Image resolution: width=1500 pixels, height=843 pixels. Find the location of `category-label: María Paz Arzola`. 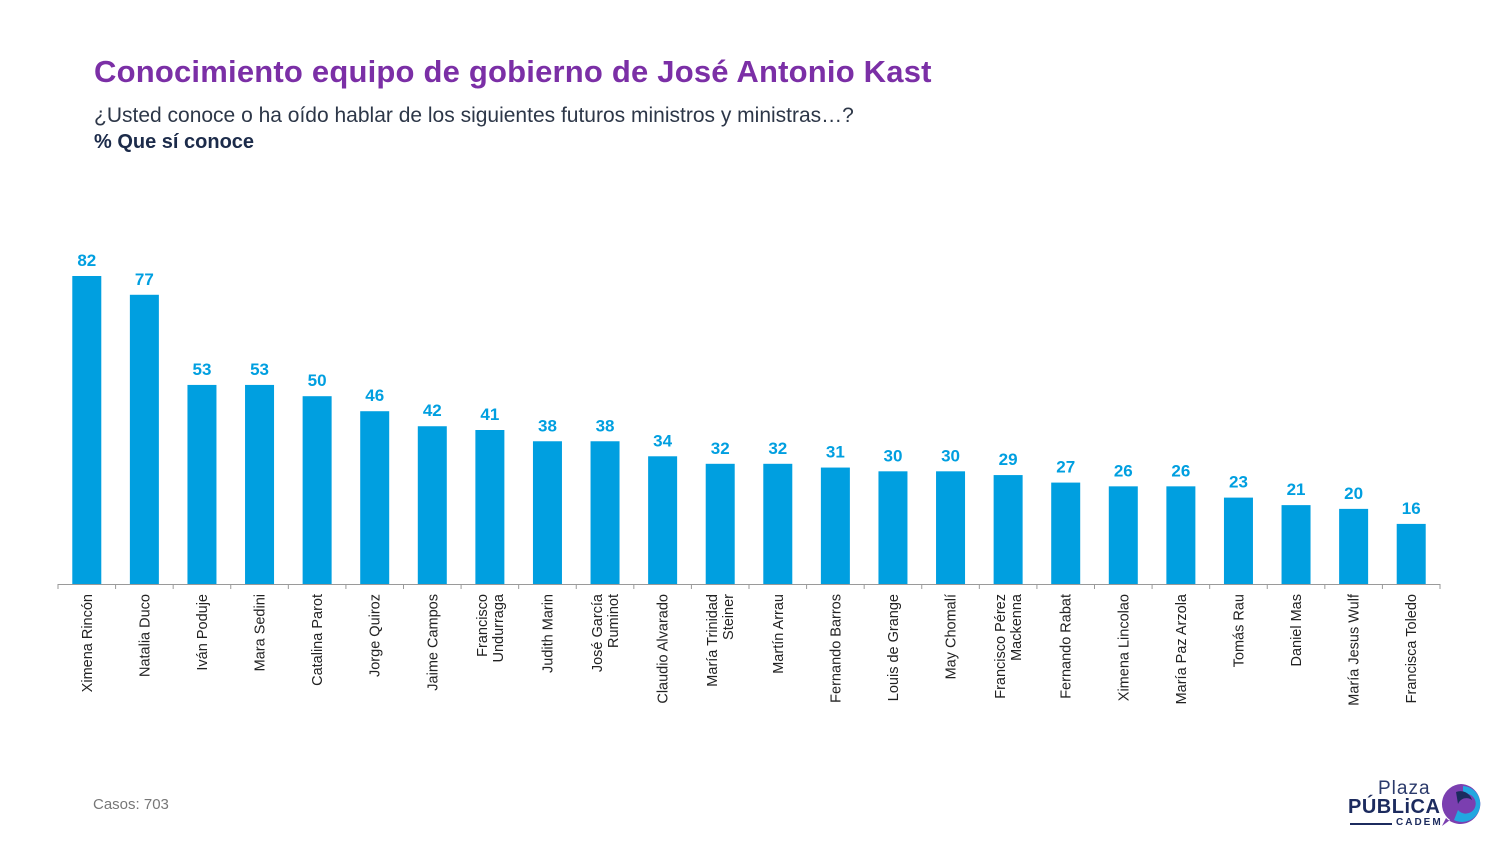

category-label: María Paz Arzola is located at coordinates (1182, 648).